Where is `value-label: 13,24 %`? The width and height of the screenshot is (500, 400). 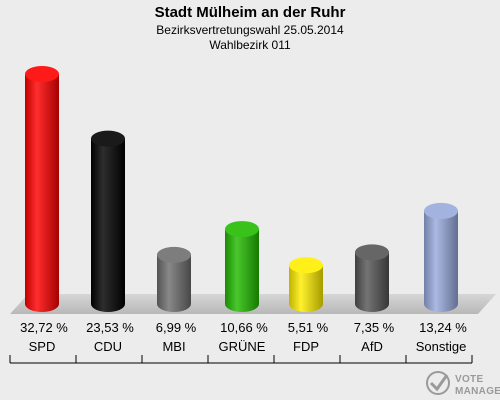 value-label: 13,24 % is located at coordinates (443, 327).